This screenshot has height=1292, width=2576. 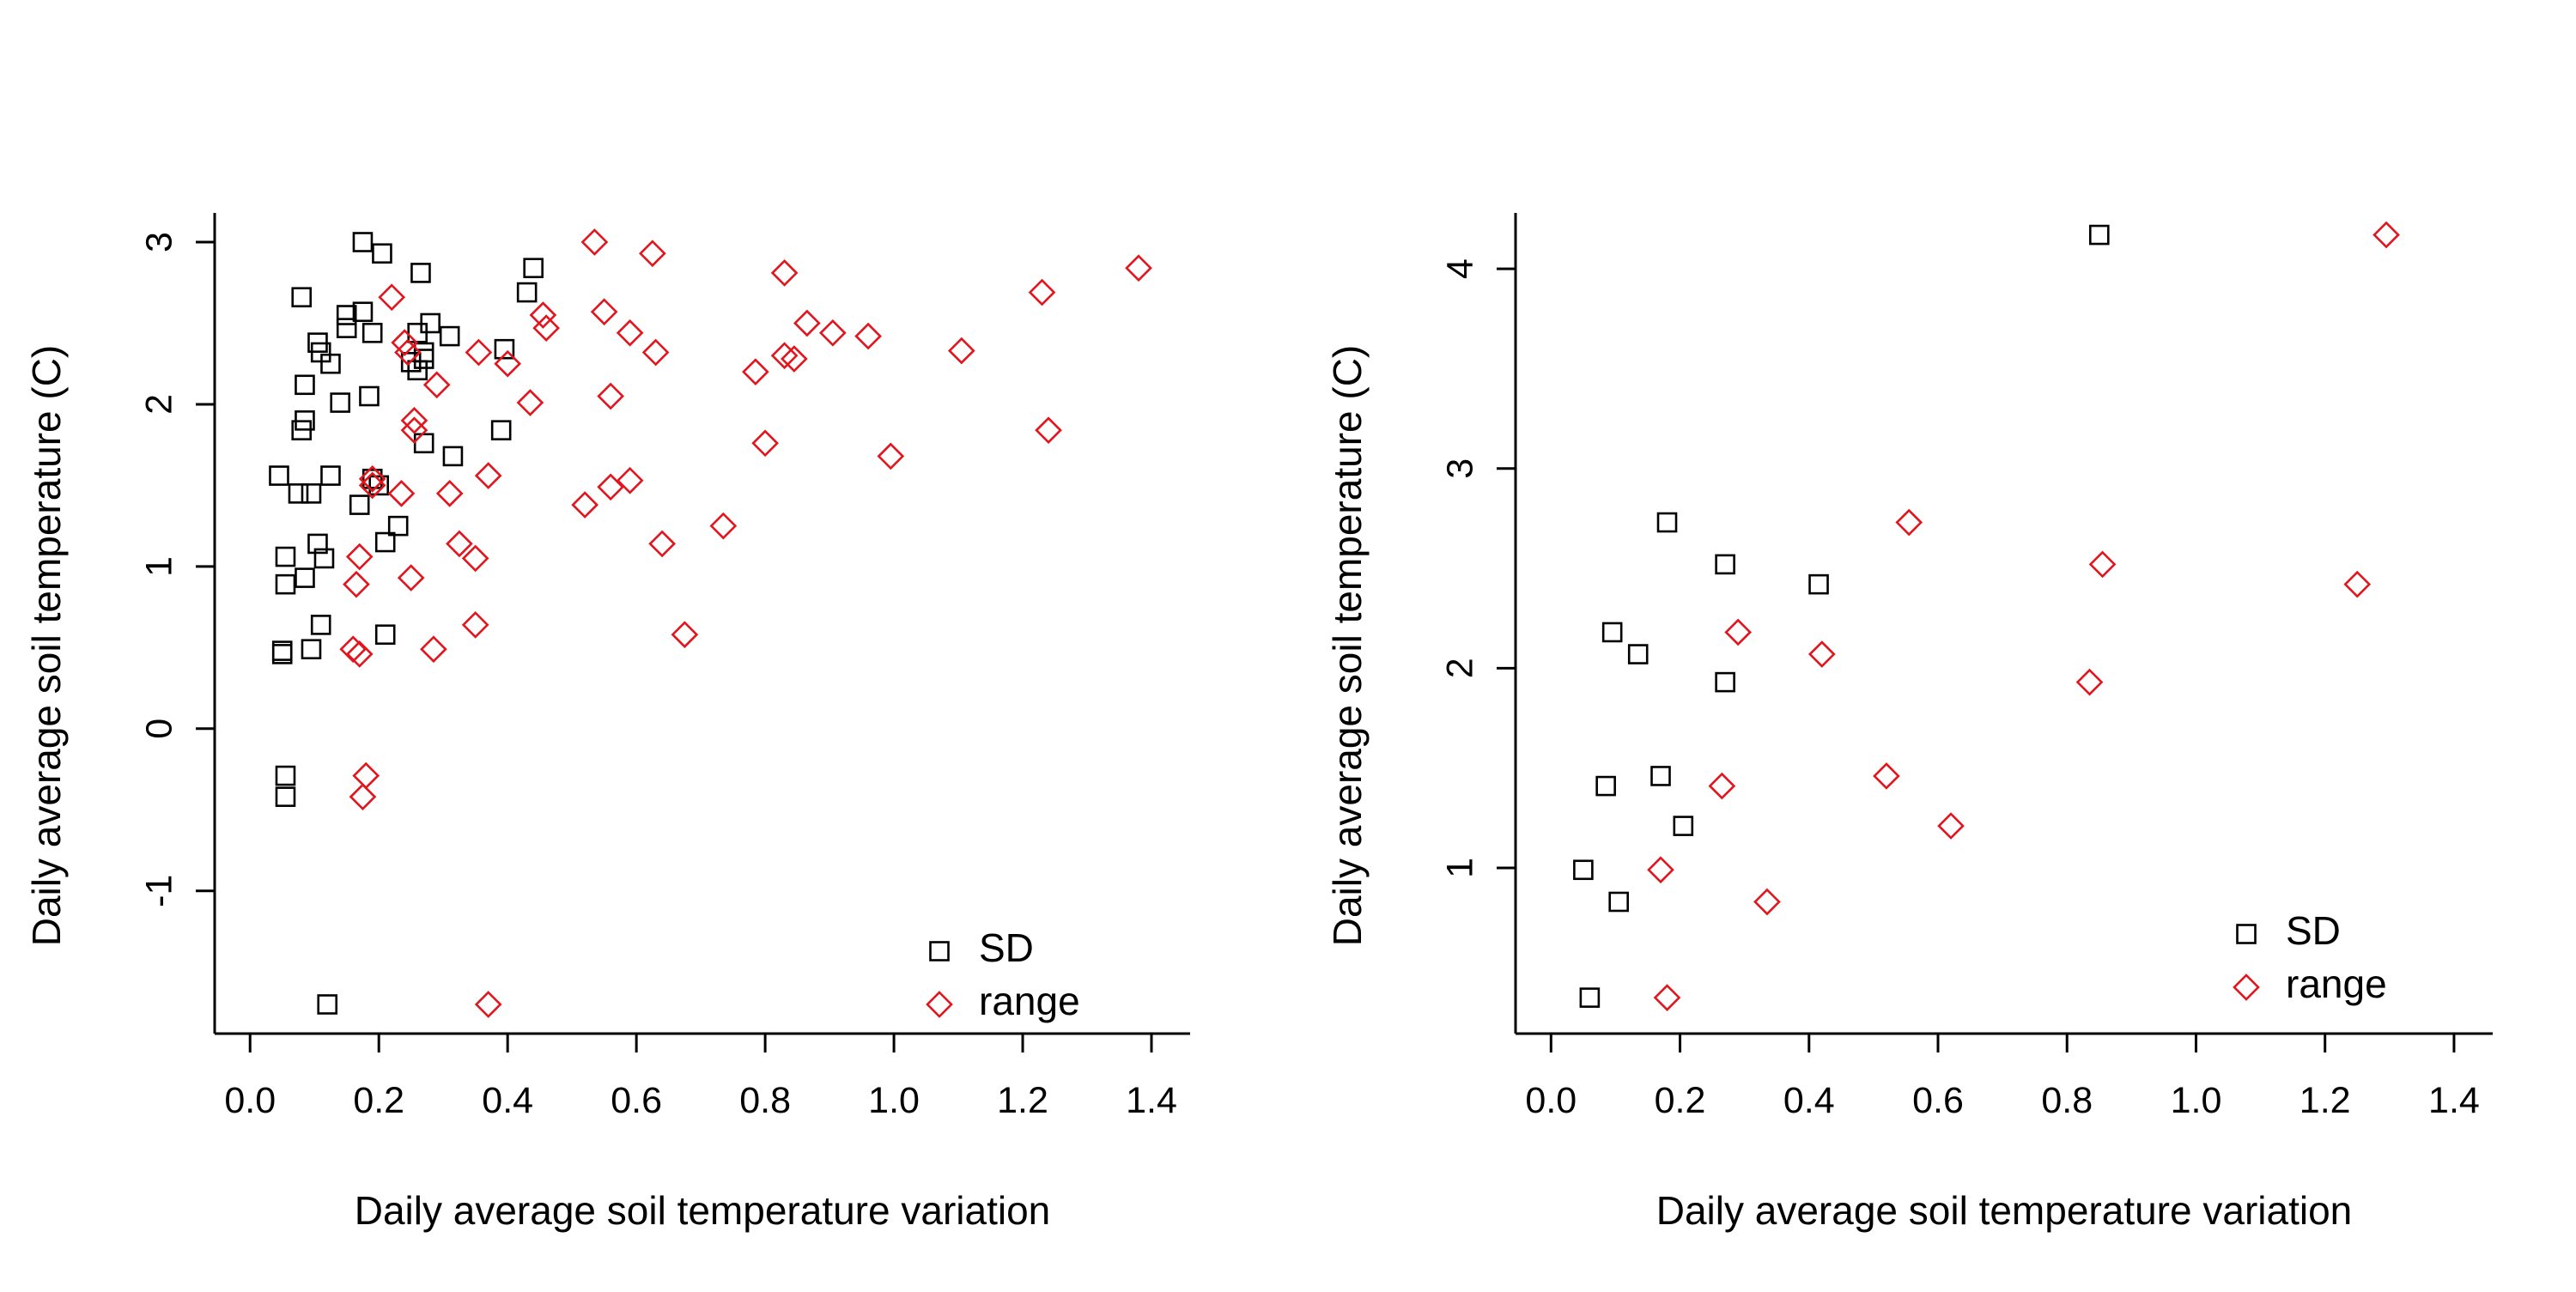 I want to click on x-tick-label: 0.0, so click(x=250, y=1100).